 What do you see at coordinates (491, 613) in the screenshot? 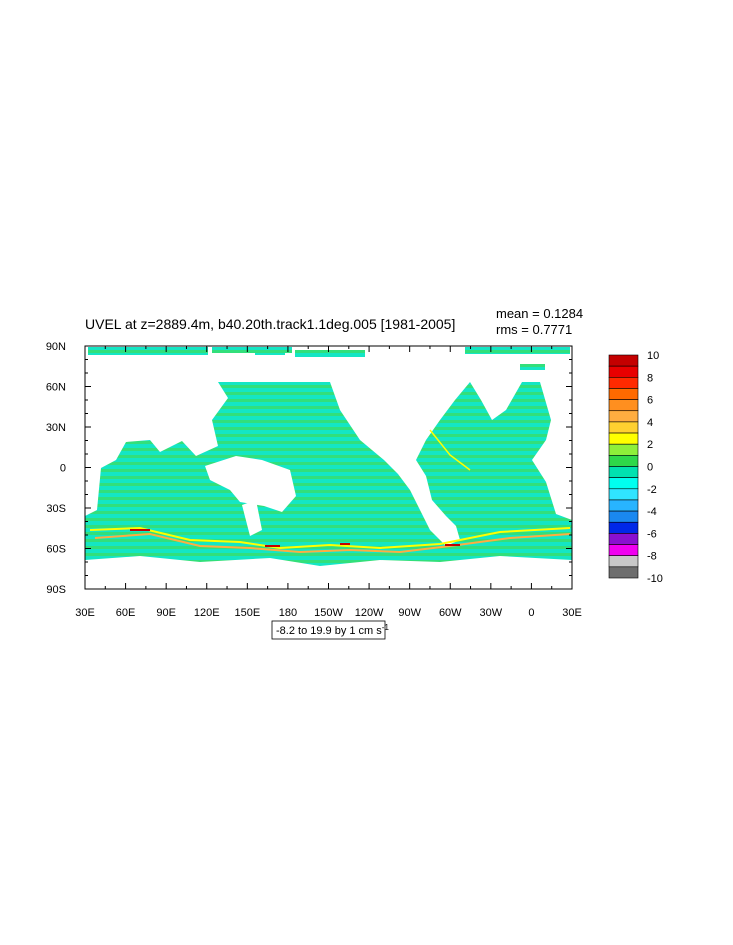
I see `x-tick-label: 30W` at bounding box center [491, 613].